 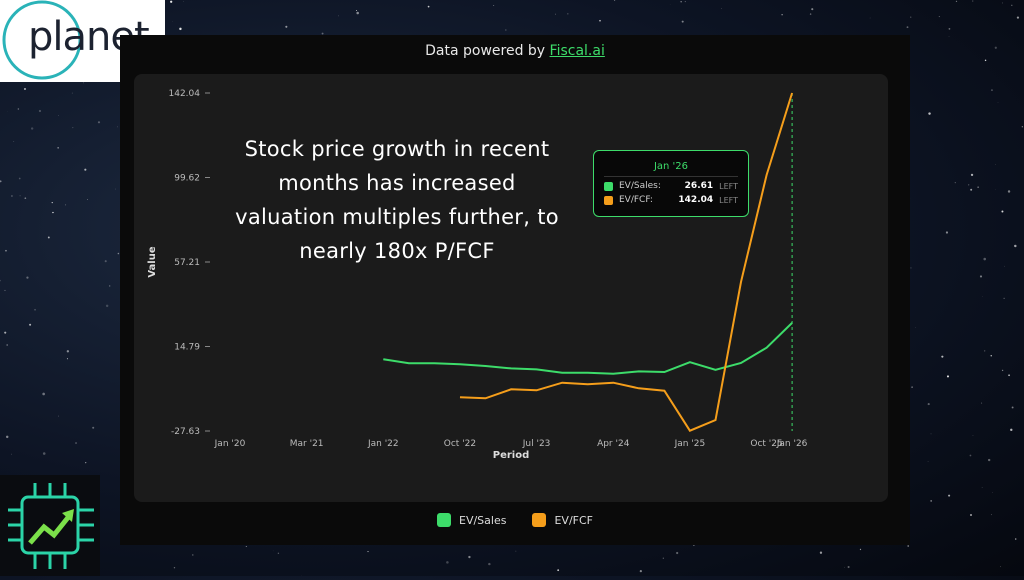 What do you see at coordinates (536, 444) in the screenshot?
I see `x-tick-label: Jul '23` at bounding box center [536, 444].